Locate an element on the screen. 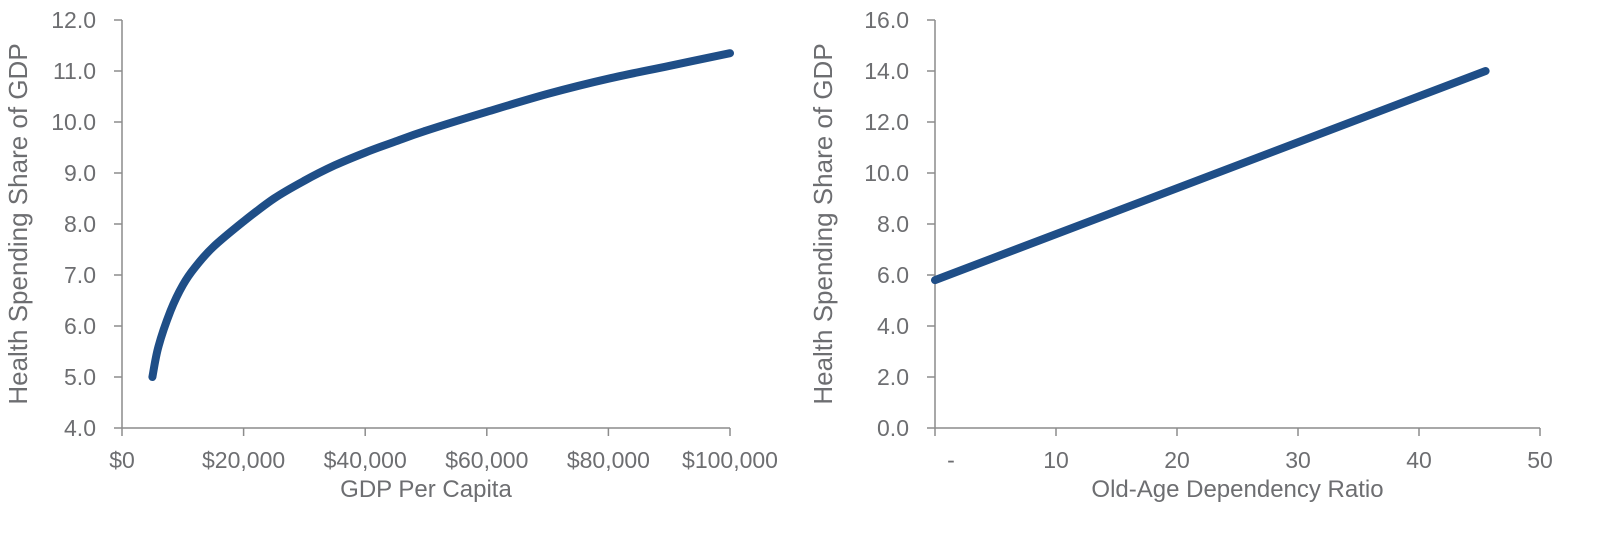 This screenshot has height=552, width=1605. y-tick-label: 5.0 is located at coordinates (80, 377).